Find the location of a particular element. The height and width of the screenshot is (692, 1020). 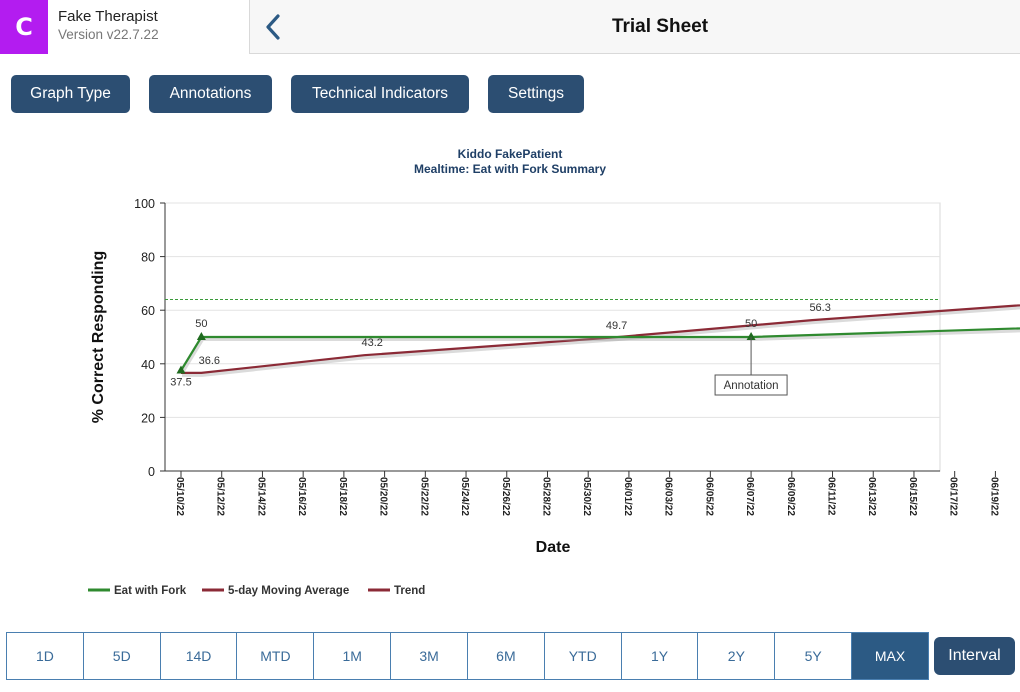

app-identity: C Fake Therapist Version v22.7.22 is located at coordinates (125, 27).